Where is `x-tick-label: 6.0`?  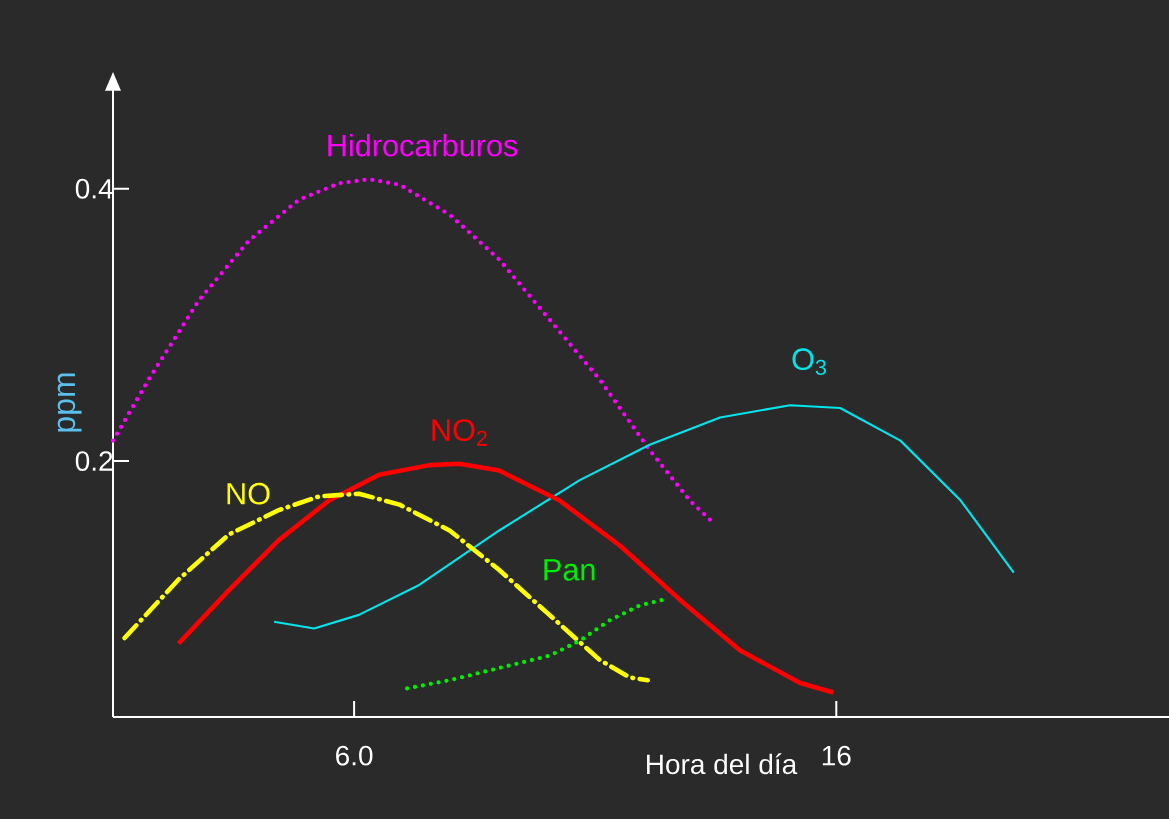 x-tick-label: 6.0 is located at coordinates (354, 755).